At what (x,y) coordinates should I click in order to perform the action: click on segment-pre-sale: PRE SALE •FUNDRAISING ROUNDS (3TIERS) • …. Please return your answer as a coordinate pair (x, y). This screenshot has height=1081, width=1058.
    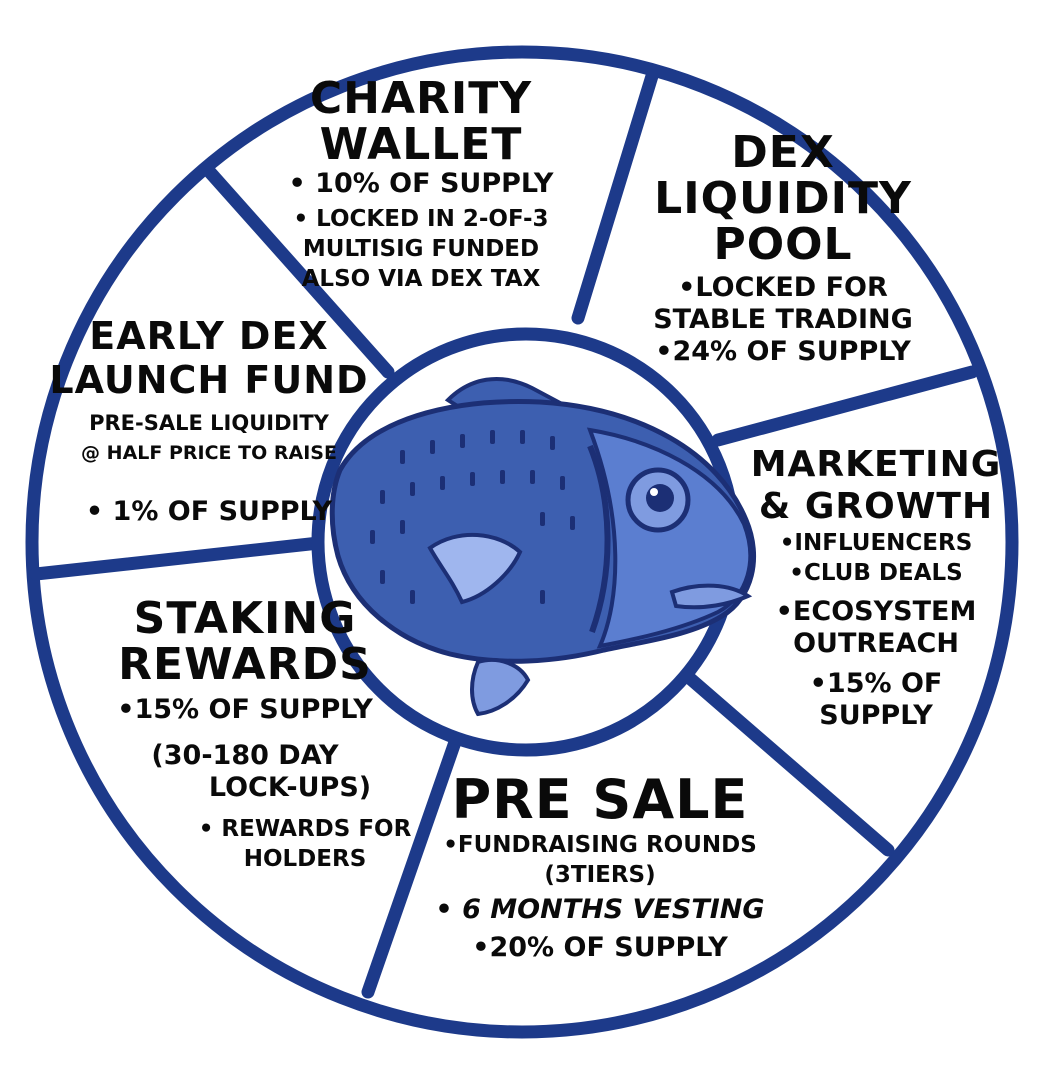
    Looking at the image, I should click on (600, 867).